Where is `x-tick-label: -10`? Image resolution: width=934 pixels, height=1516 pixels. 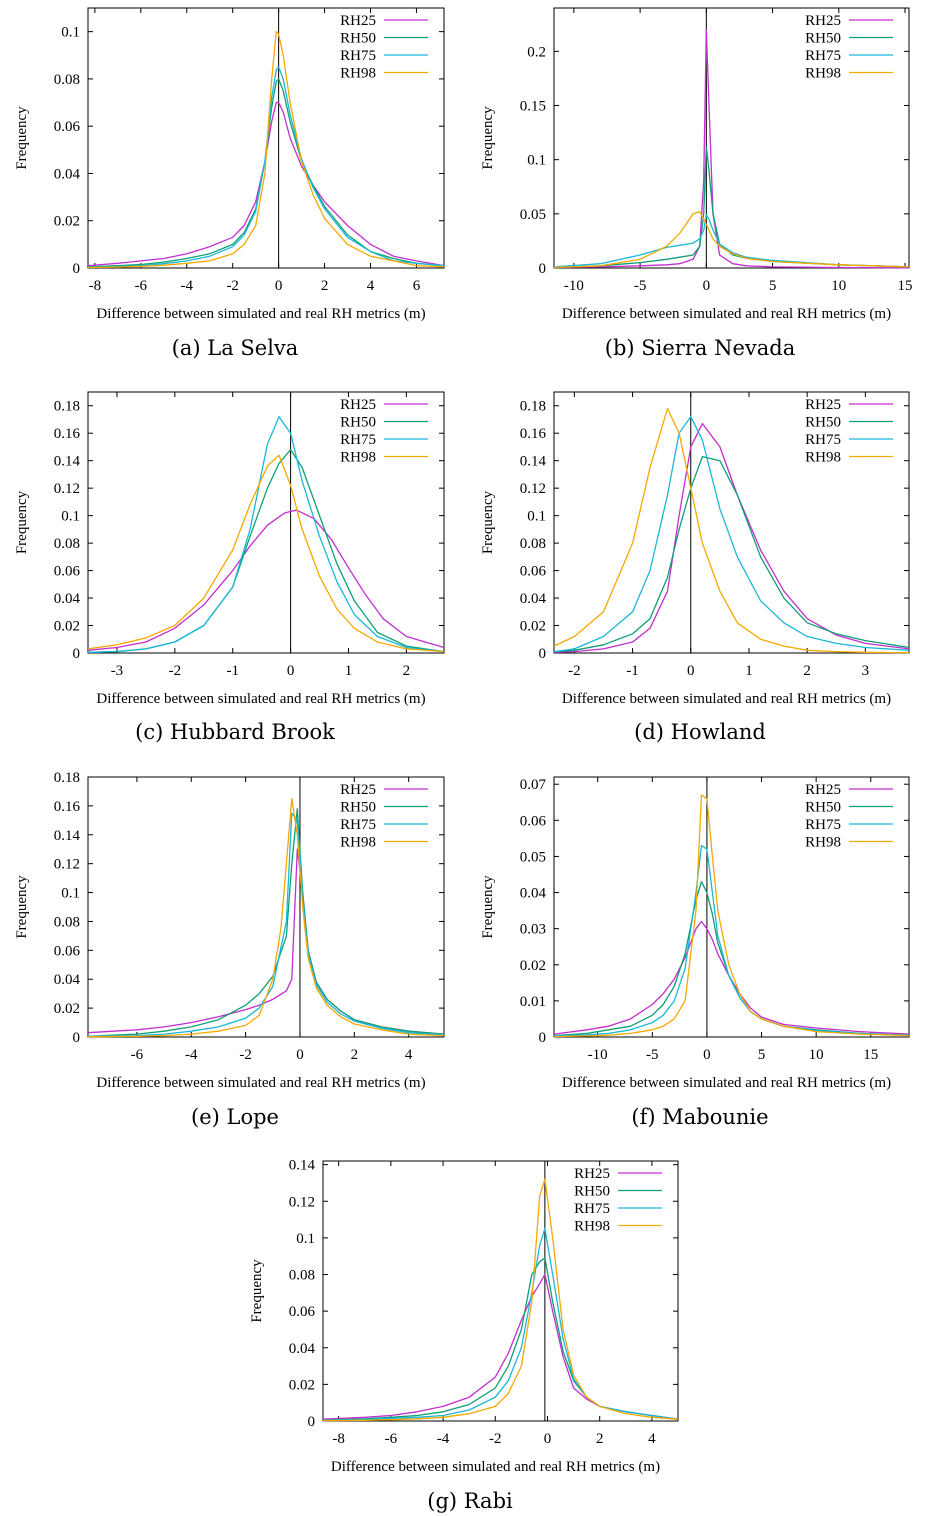 x-tick-label: -10 is located at coordinates (574, 286).